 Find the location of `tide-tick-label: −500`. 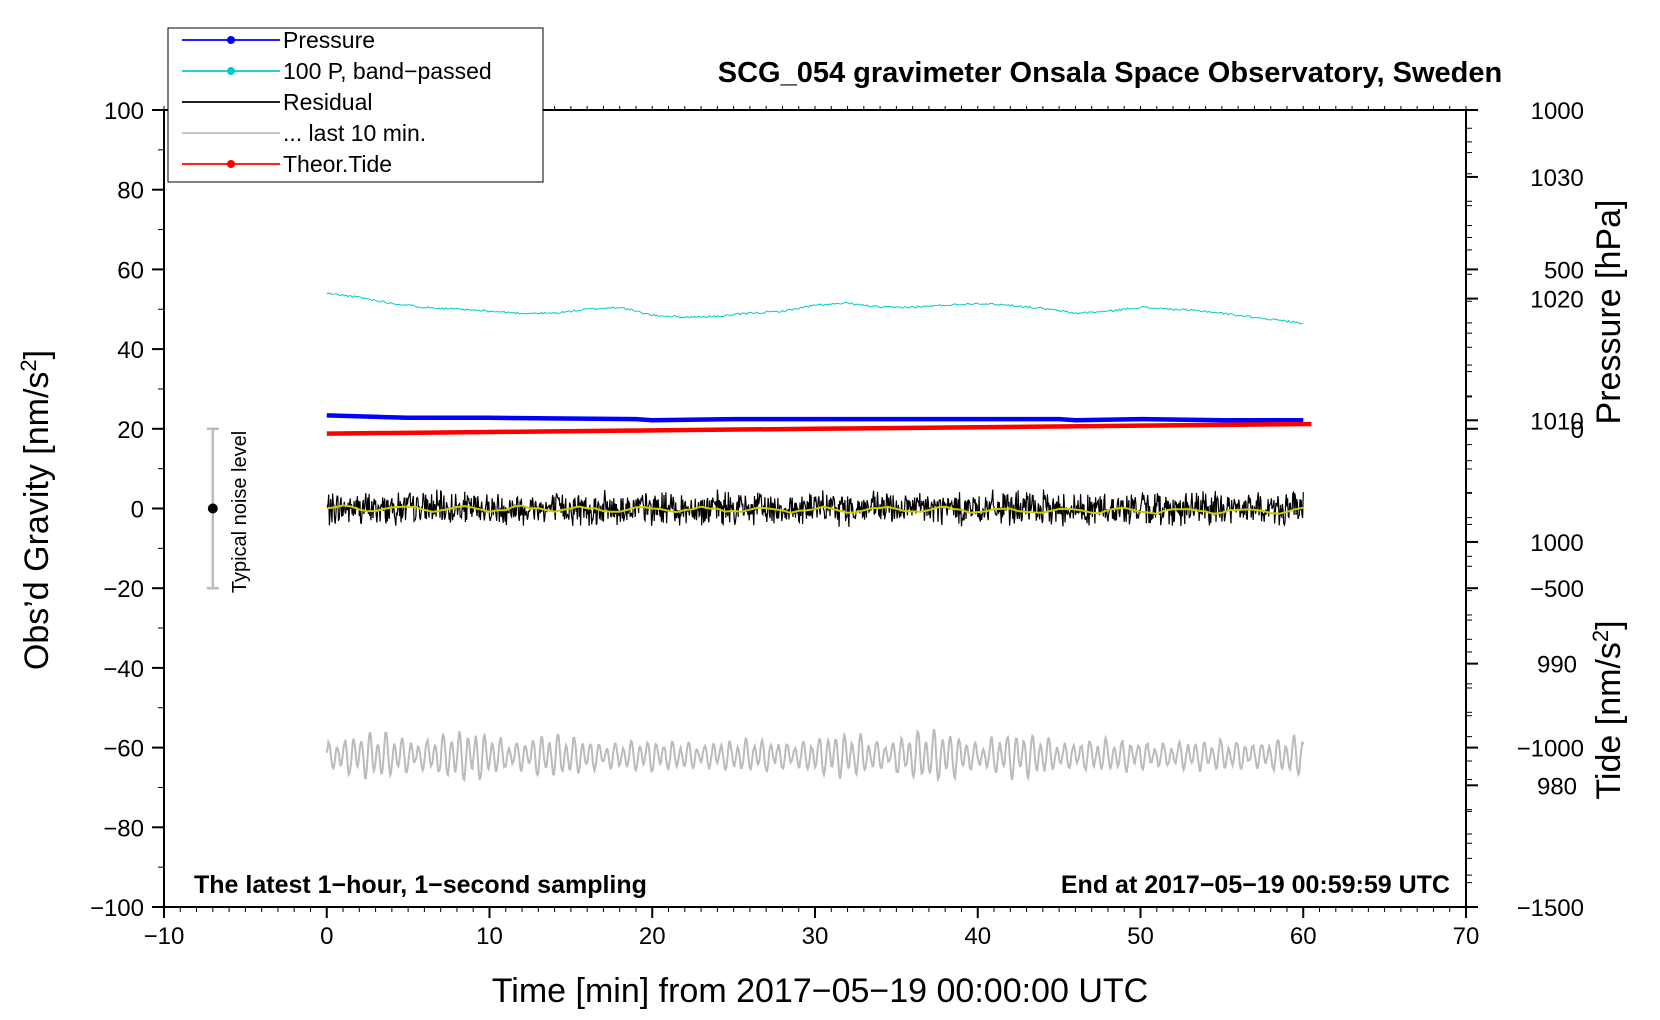

tide-tick-label: −500 is located at coordinates (1557, 589).